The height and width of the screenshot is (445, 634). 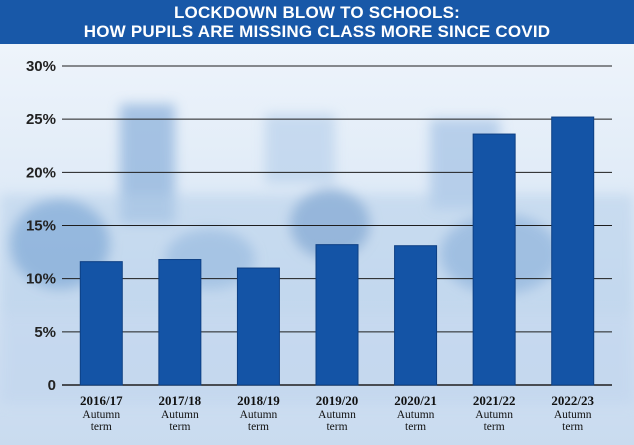 What do you see at coordinates (41, 66) in the screenshot?
I see `y-tick-label: 30%` at bounding box center [41, 66].